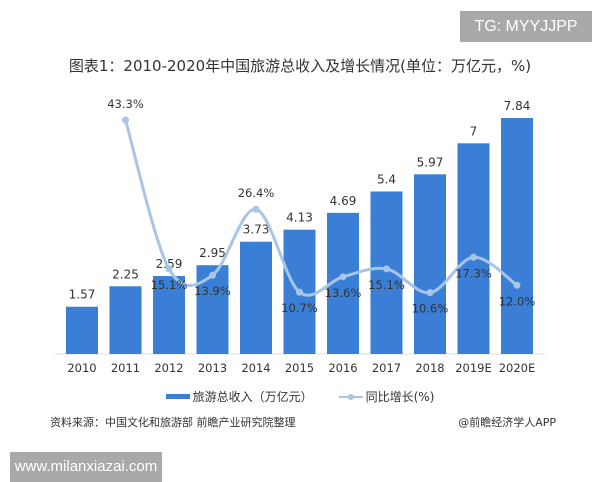 Image resolution: width=600 pixels, height=482 pixels. I want to click on bar-2019E, so click(473, 248).